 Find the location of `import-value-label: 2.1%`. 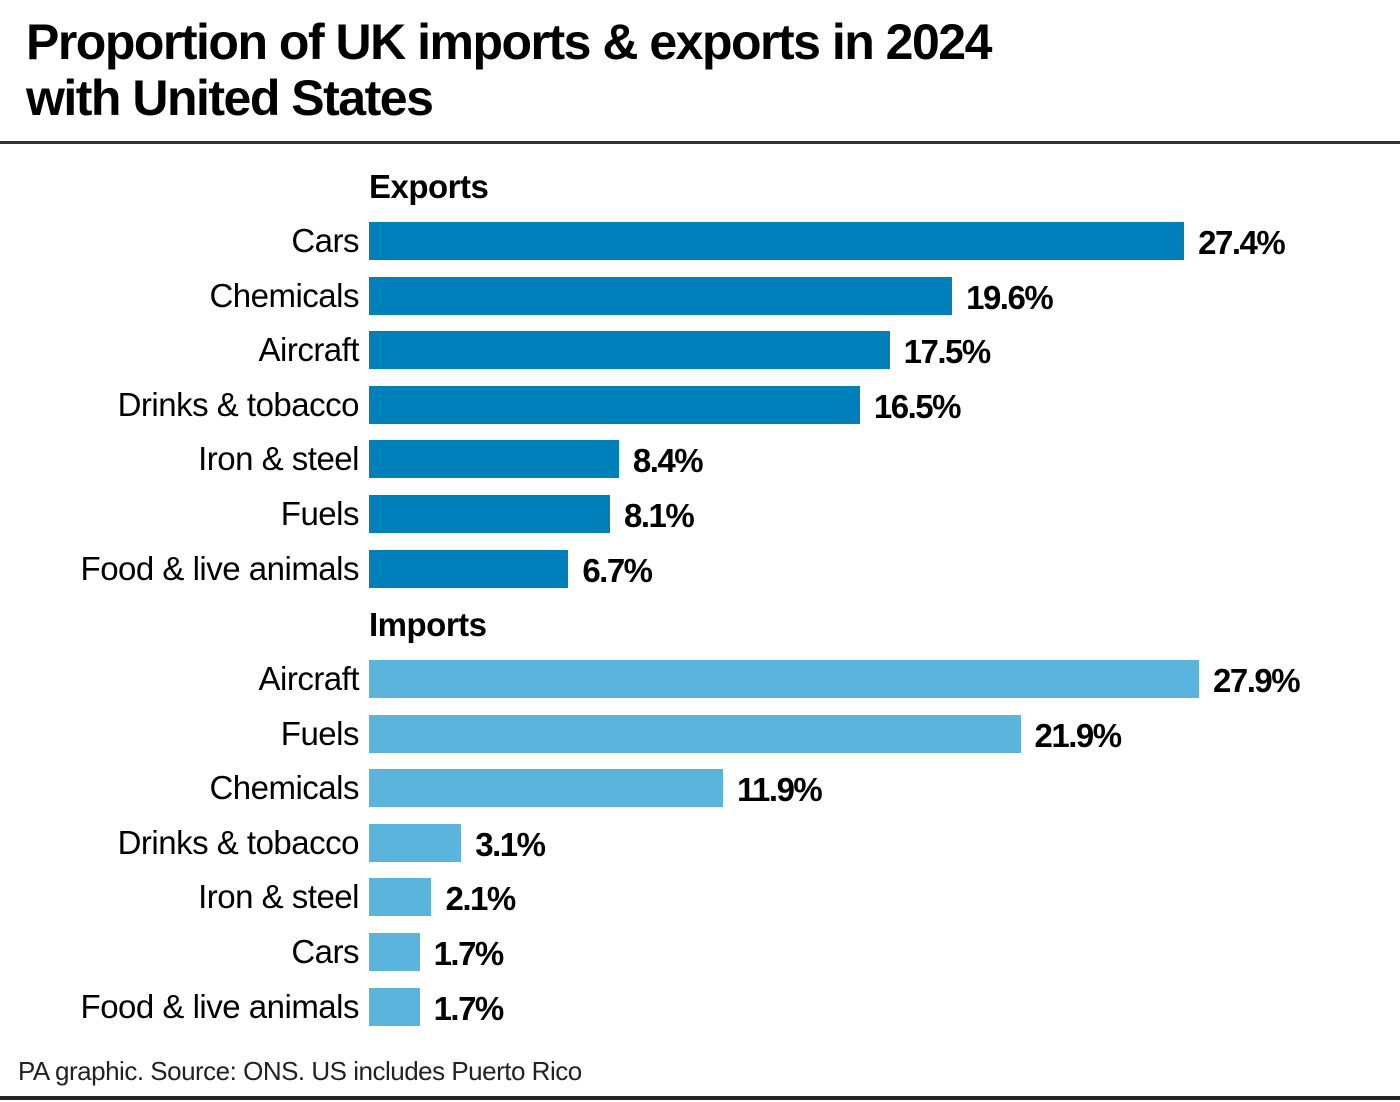

import-value-label: 2.1% is located at coordinates (480, 899).